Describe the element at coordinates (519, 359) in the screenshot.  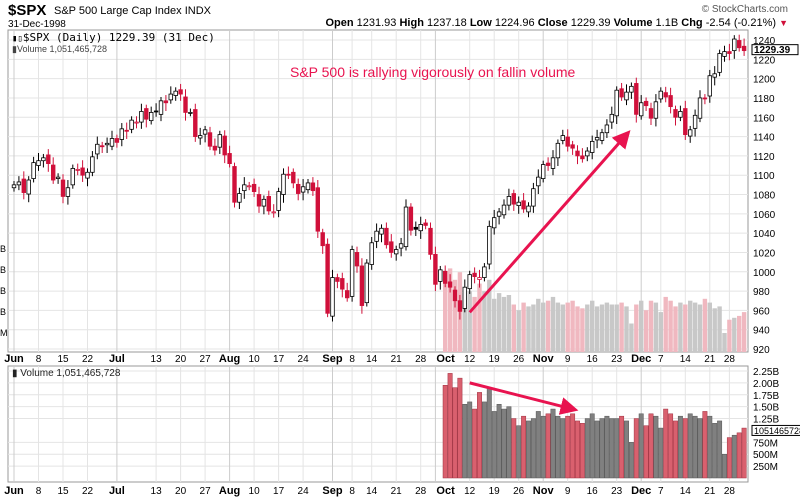
I see `x-tick-label: 26` at that location.